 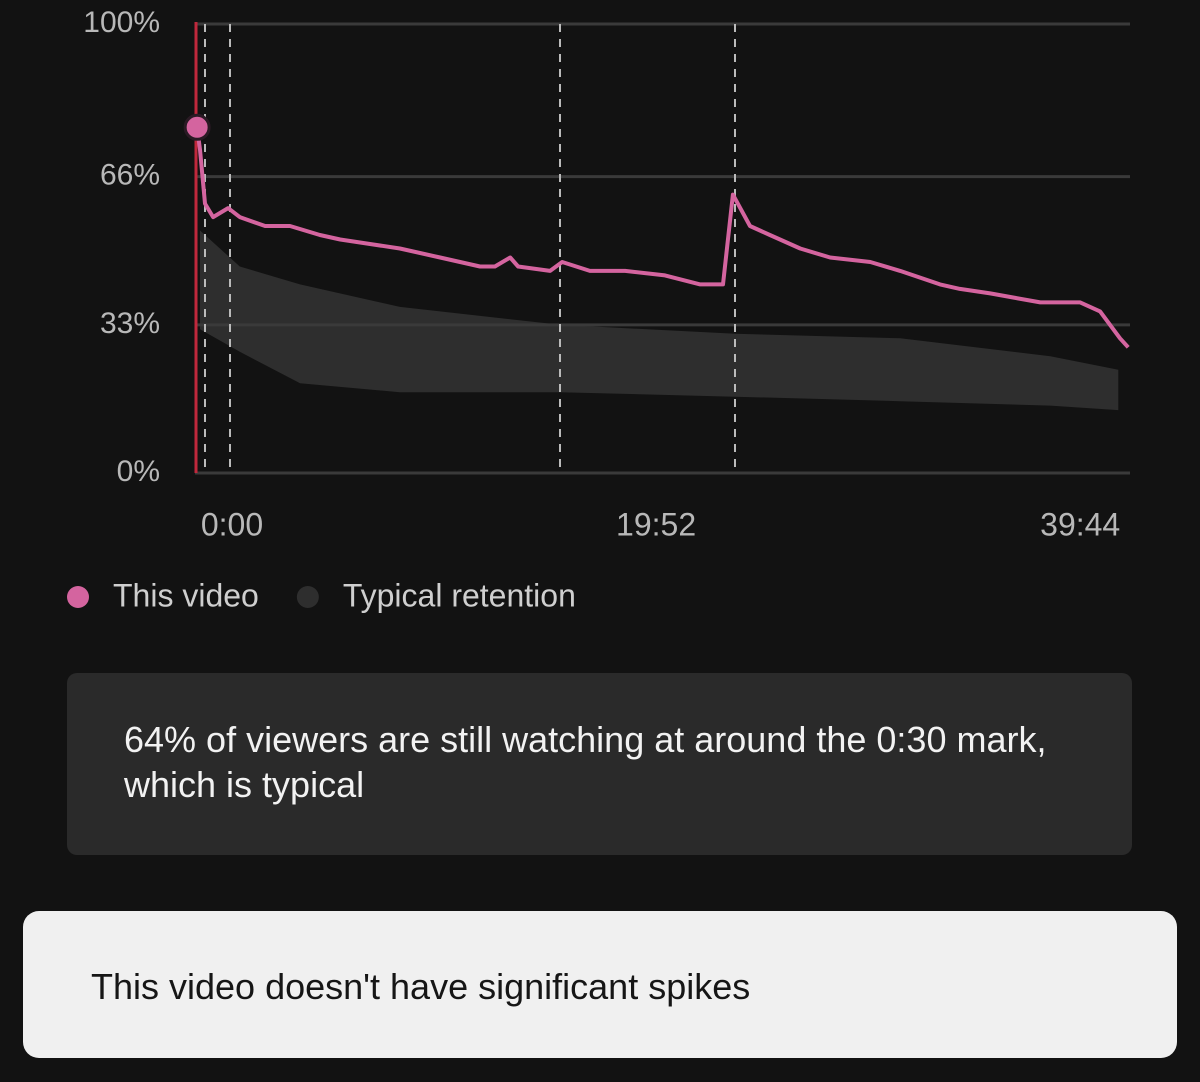 I want to click on y-tick-label: 66%, so click(x=130, y=175).